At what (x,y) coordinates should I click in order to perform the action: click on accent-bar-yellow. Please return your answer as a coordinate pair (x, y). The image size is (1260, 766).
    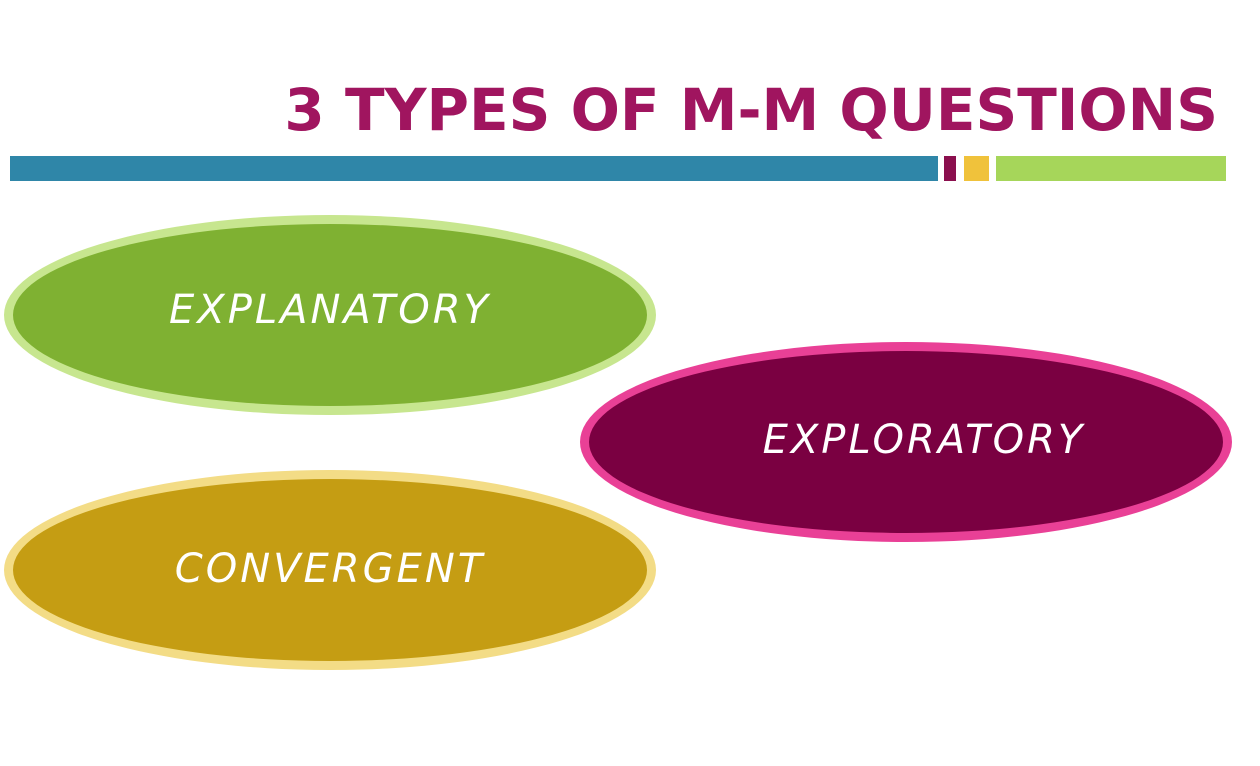
    Looking at the image, I should click on (976, 168).